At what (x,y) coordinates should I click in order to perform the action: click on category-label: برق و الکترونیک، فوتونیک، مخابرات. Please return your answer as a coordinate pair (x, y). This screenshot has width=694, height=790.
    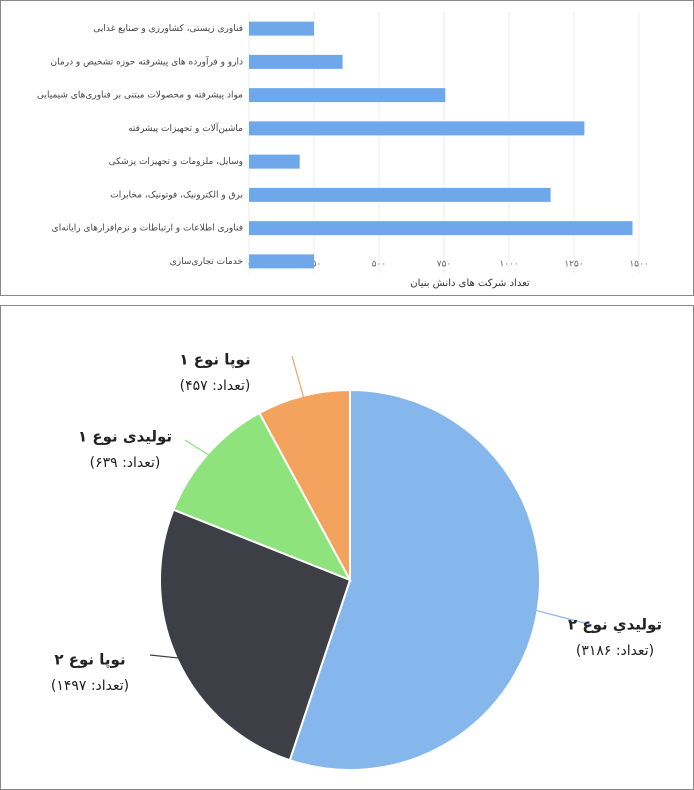
    Looking at the image, I should click on (176, 195).